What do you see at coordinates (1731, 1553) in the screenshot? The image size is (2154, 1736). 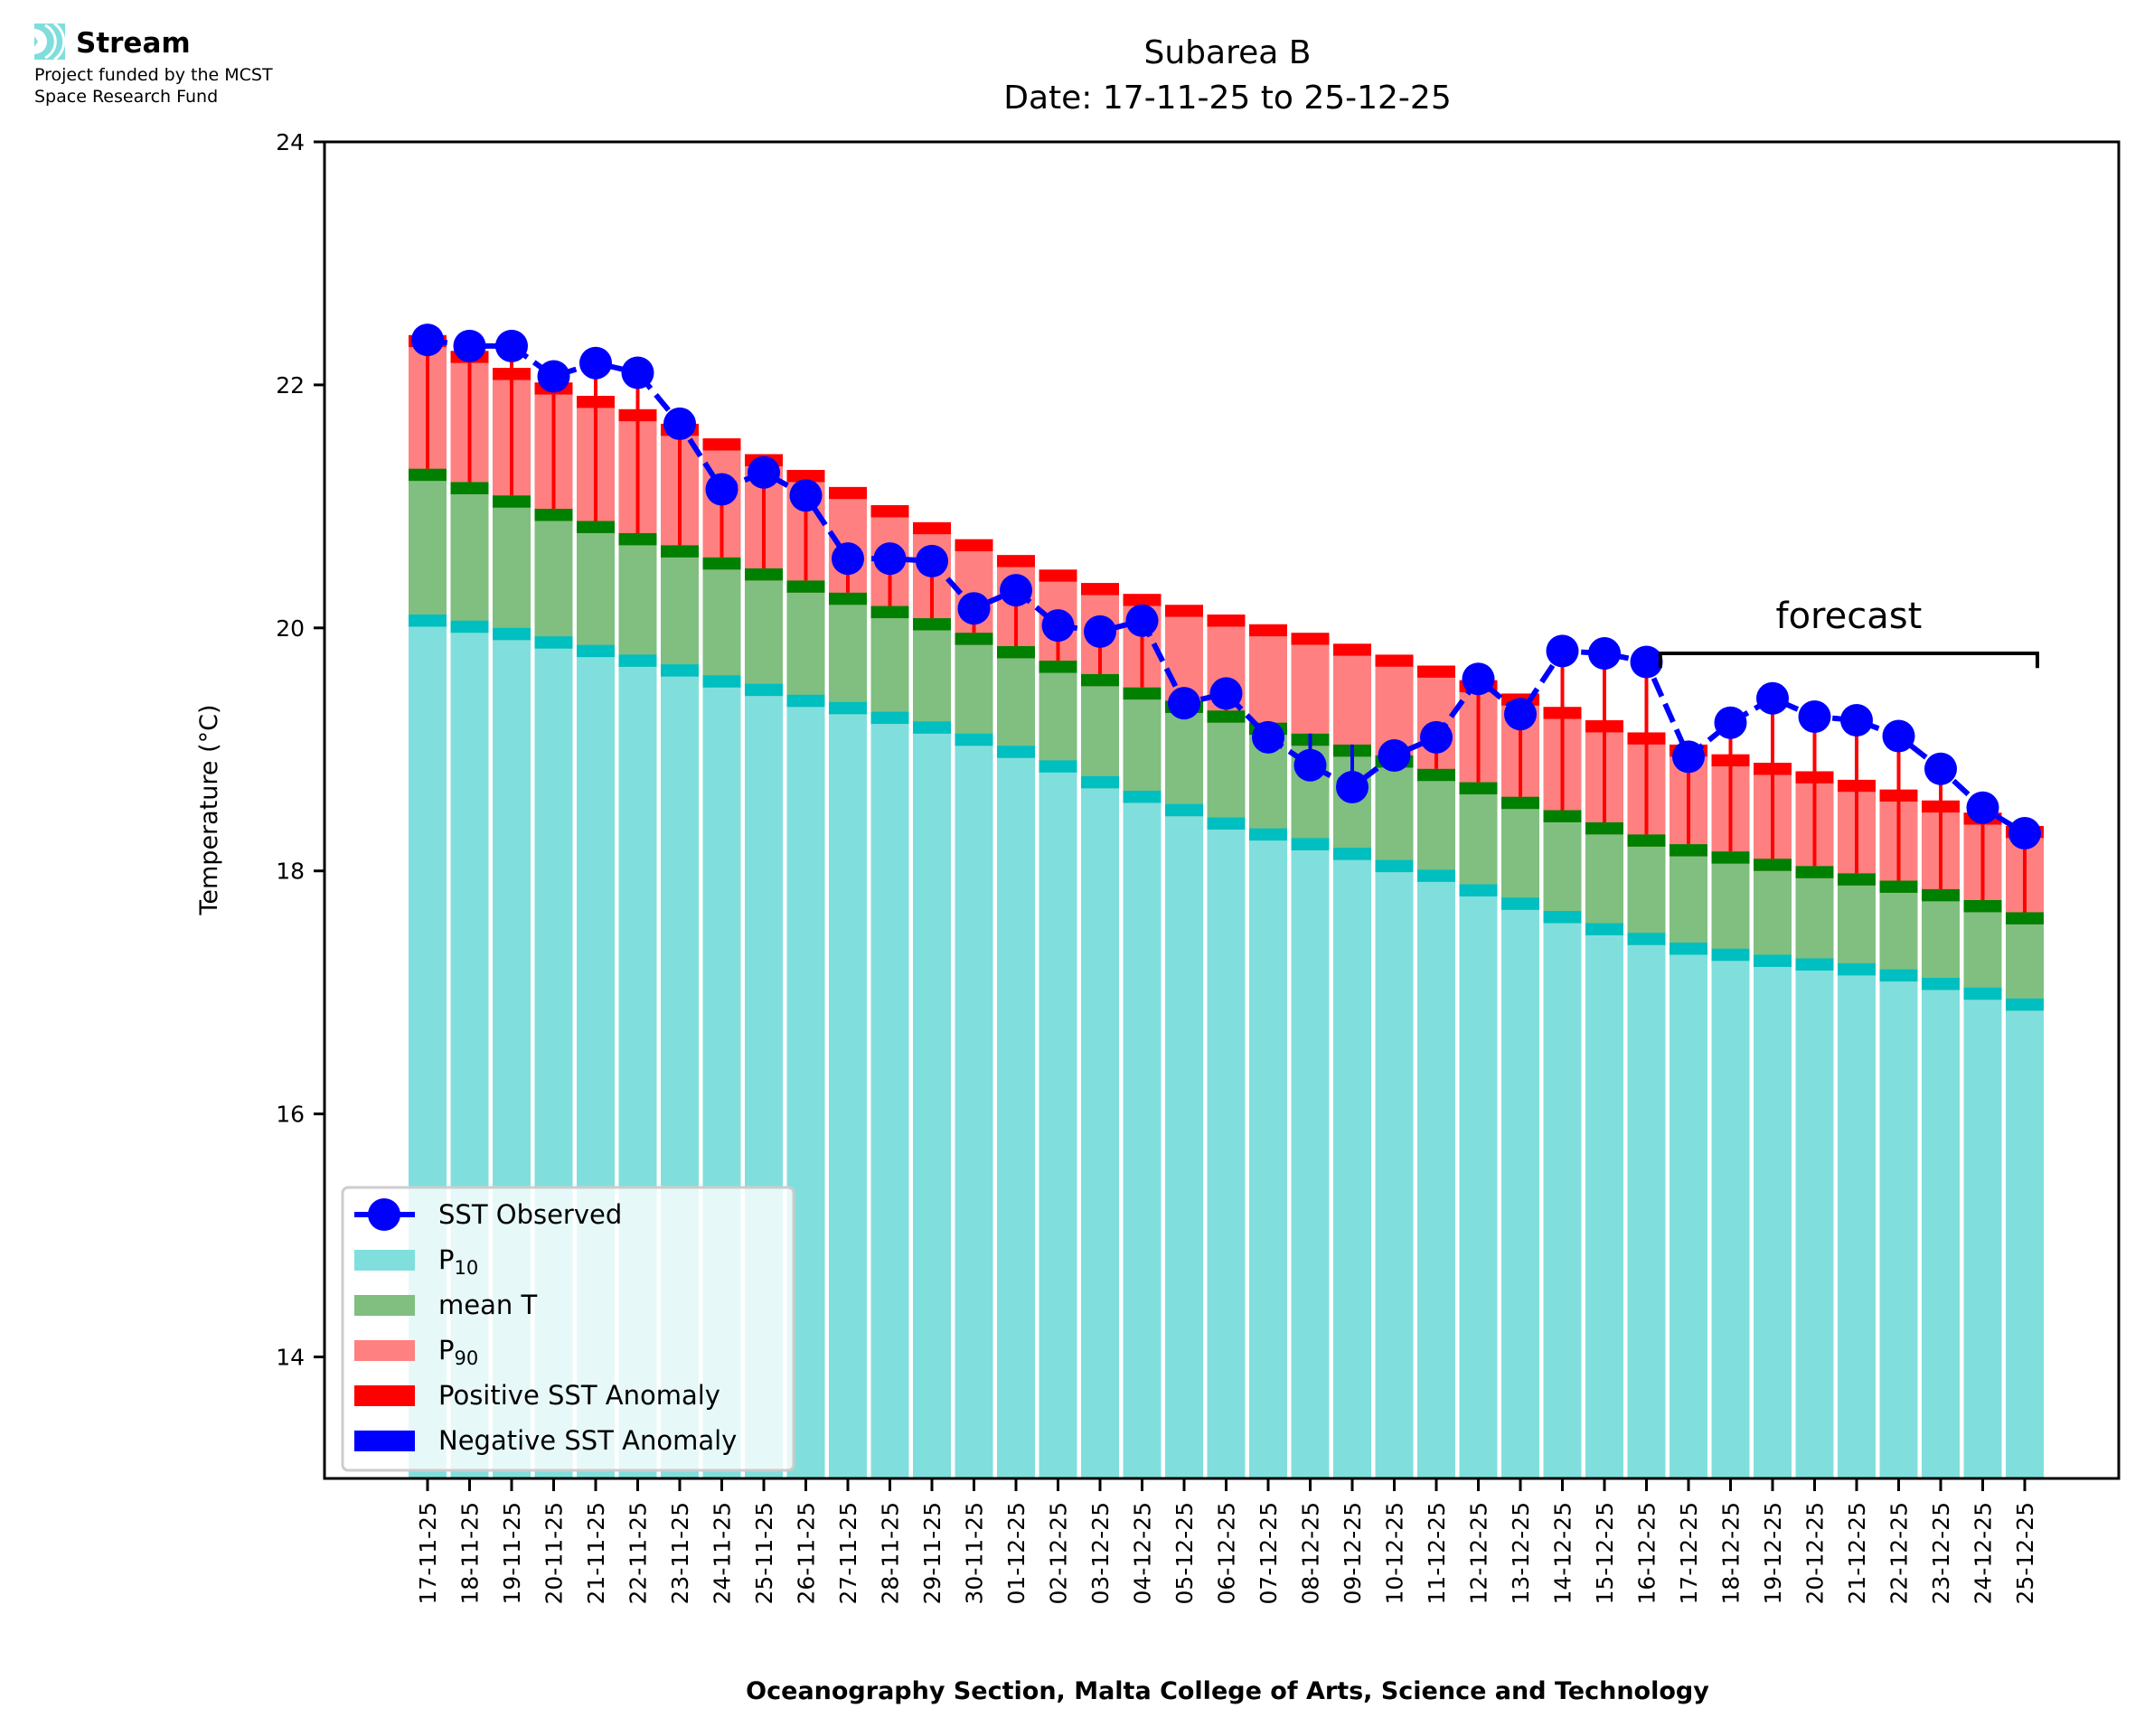 I see `x-tick-label: 18-12-25` at bounding box center [1731, 1553].